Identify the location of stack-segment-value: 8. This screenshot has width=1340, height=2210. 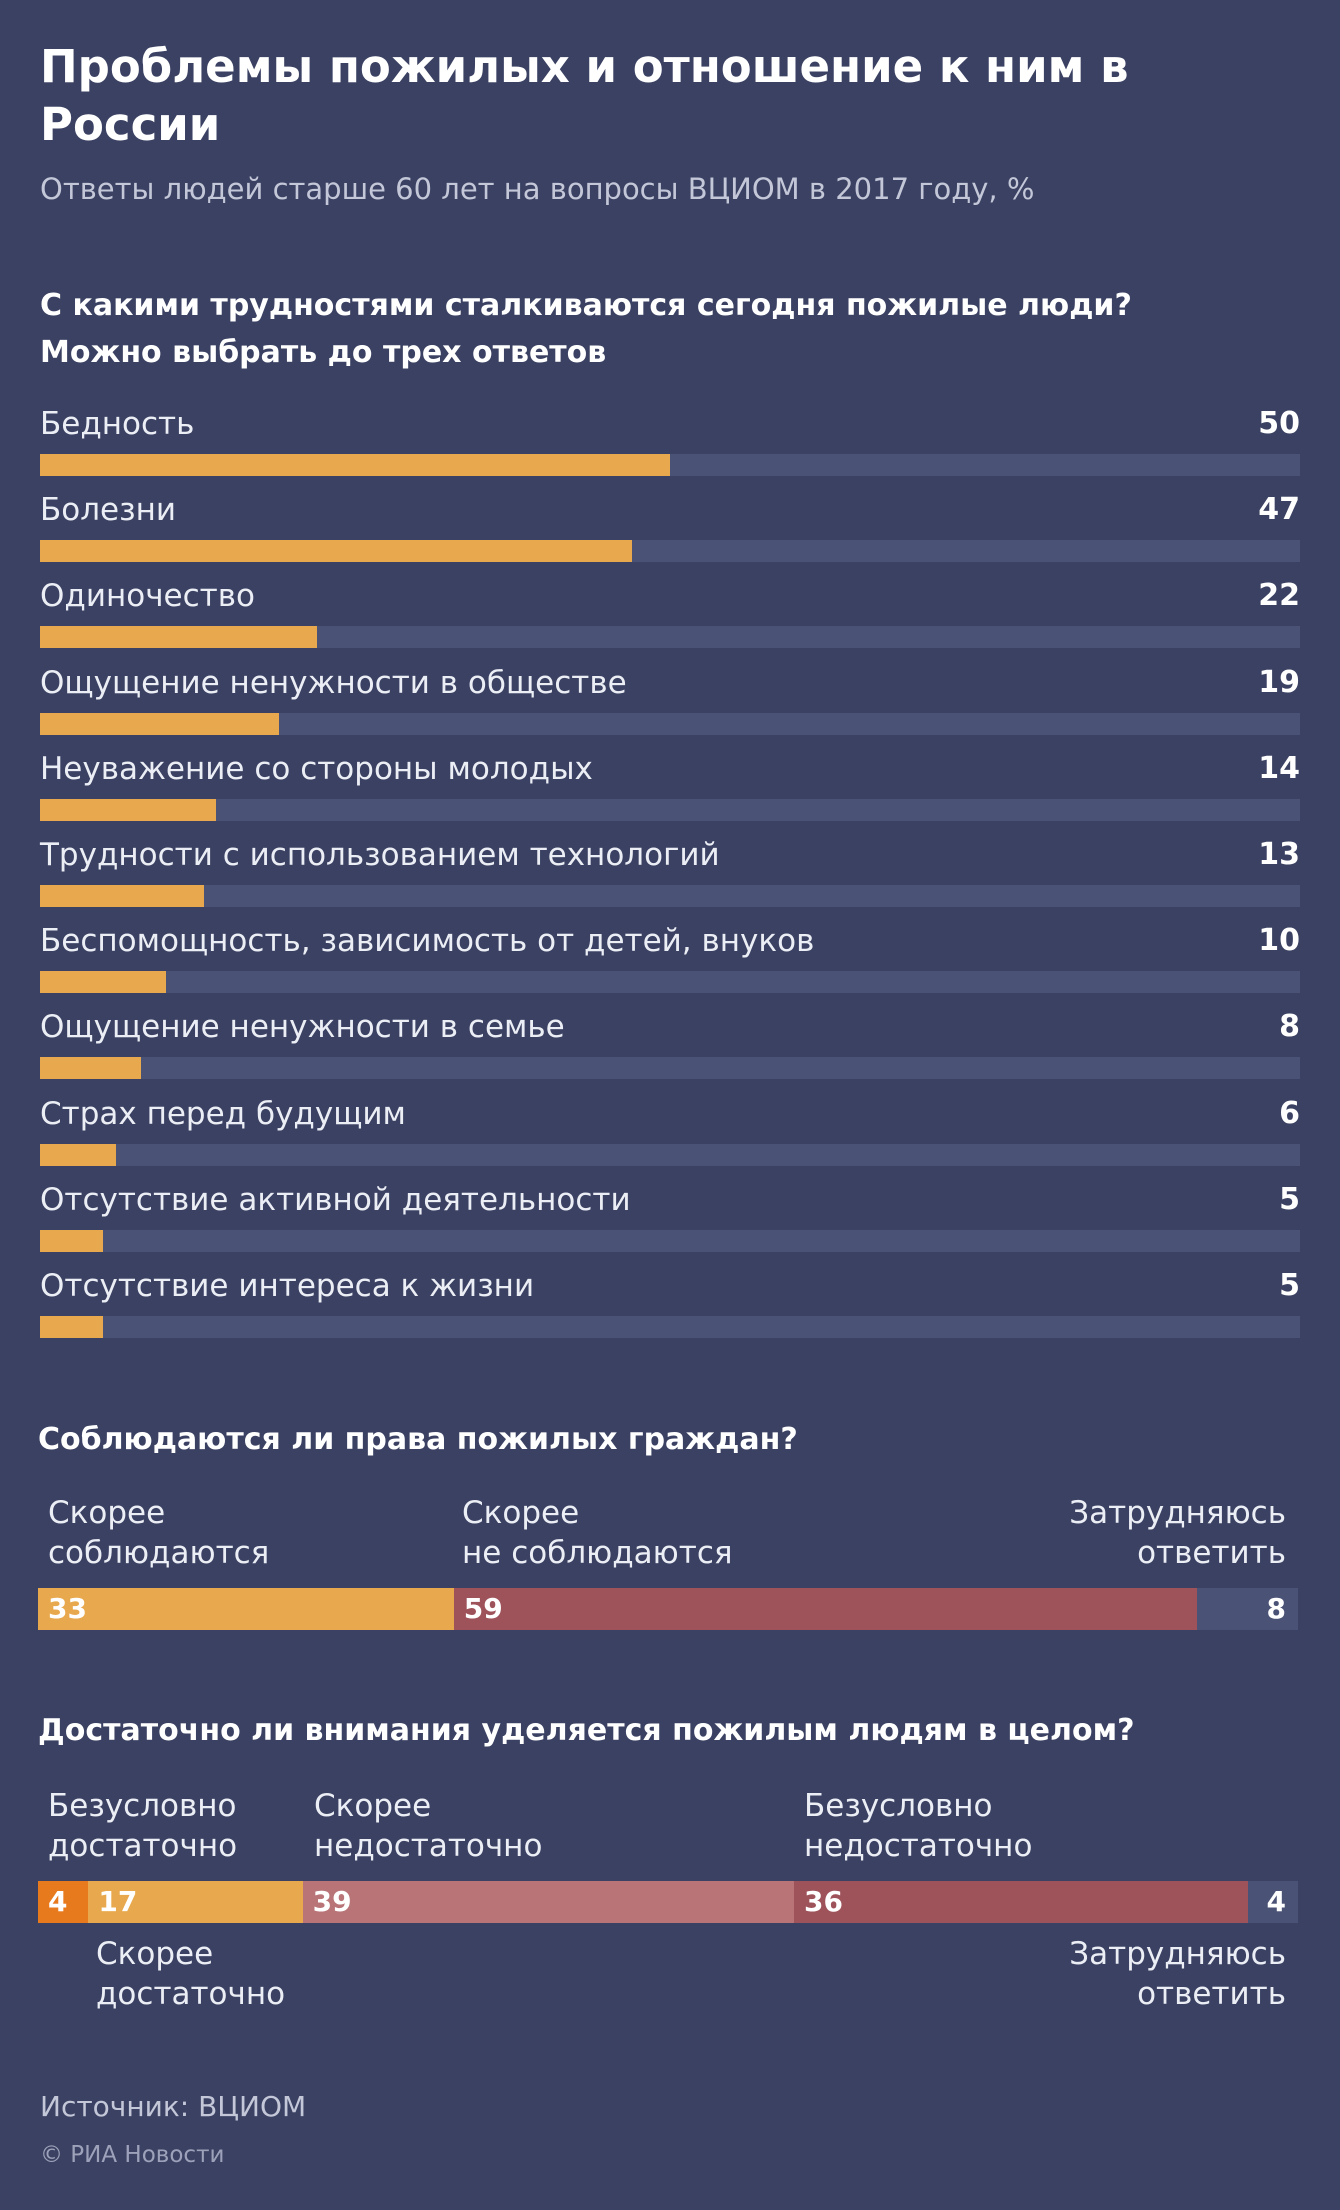
(1276, 1608).